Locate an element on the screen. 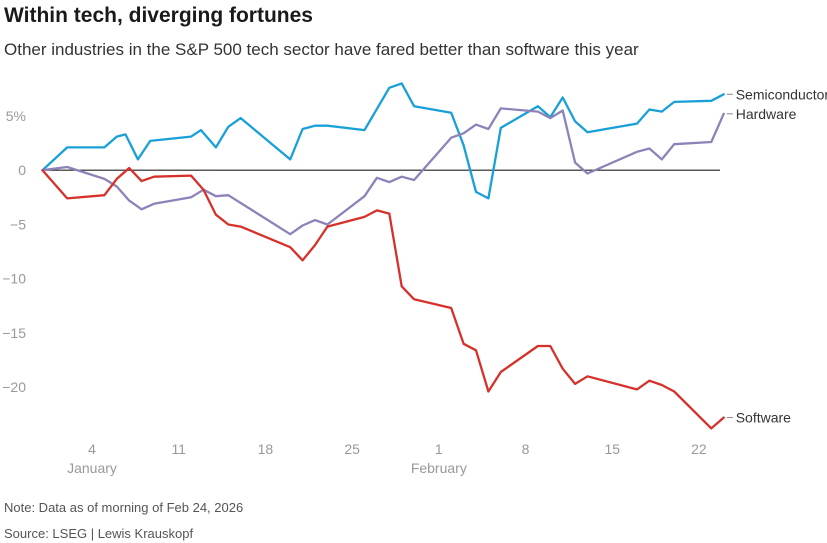 The width and height of the screenshot is (827, 543). series-label-semiconductors: Semiconductors is located at coordinates (781, 94).